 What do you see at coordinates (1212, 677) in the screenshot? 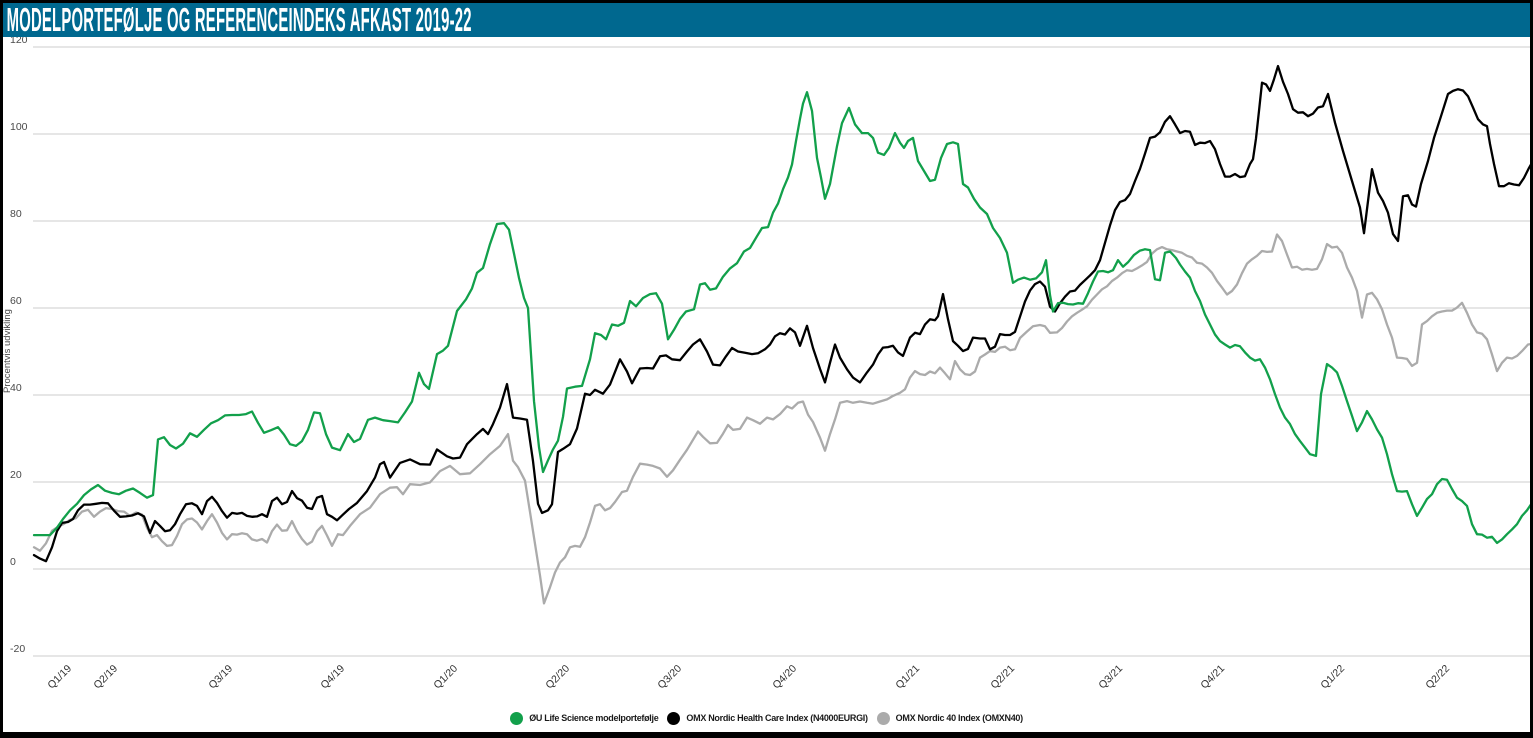
I see `x-tick-label: Q4/21` at bounding box center [1212, 677].